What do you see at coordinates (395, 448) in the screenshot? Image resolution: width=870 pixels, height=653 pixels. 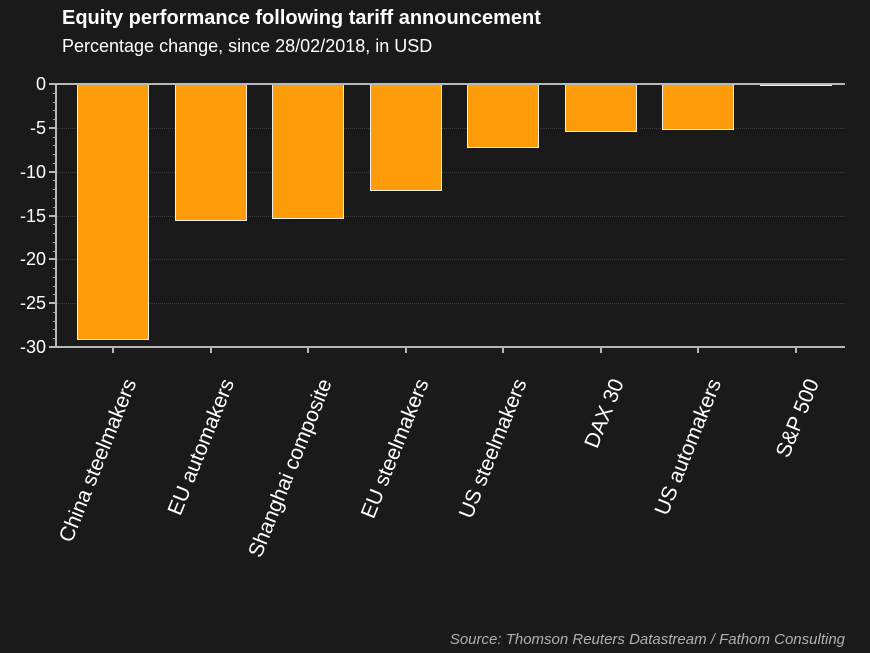 I see `x-axis-label: EU steelmakers` at bounding box center [395, 448].